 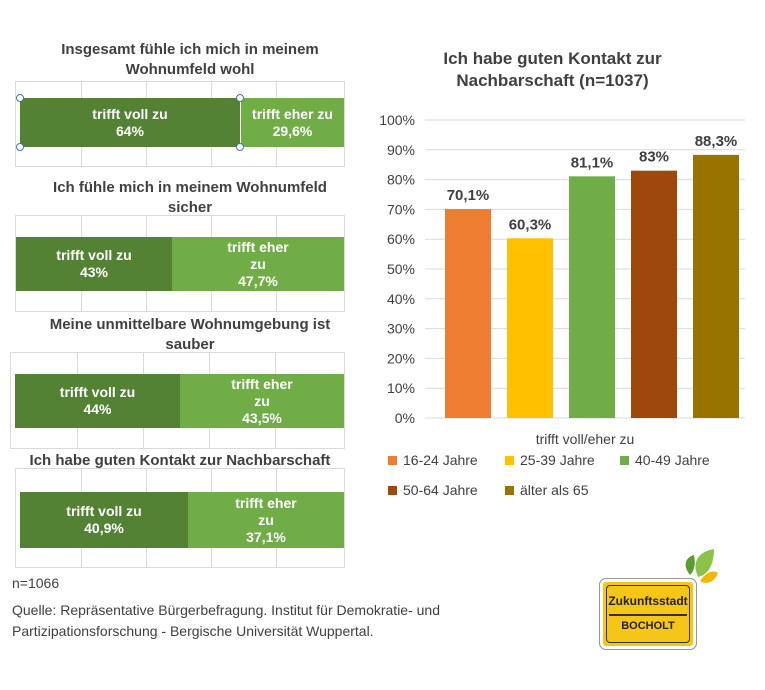 I want to click on n-note: n=1066, so click(x=36, y=583).